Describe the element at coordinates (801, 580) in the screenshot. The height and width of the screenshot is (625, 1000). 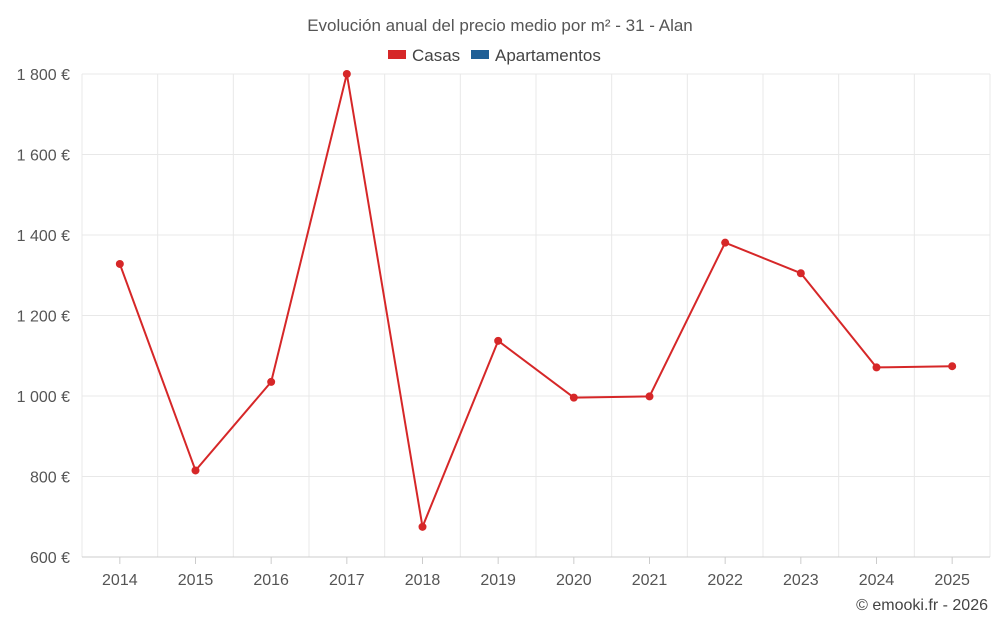
I see `x-tick-label: 2023` at that location.